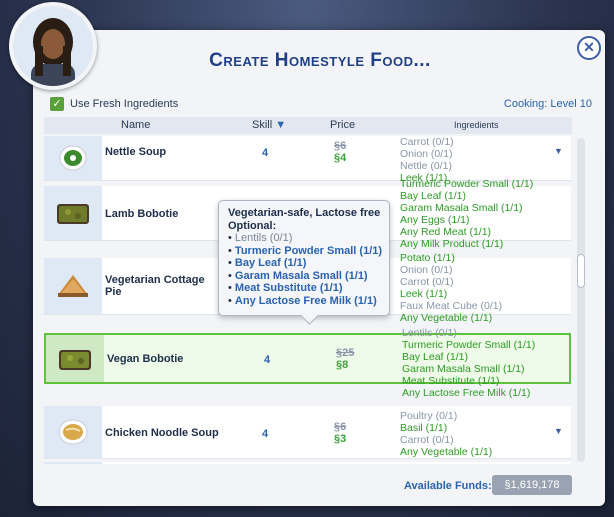 This screenshot has width=614, height=517. I want to click on recipe-name: Chicken Noodle Soup, so click(162, 433).